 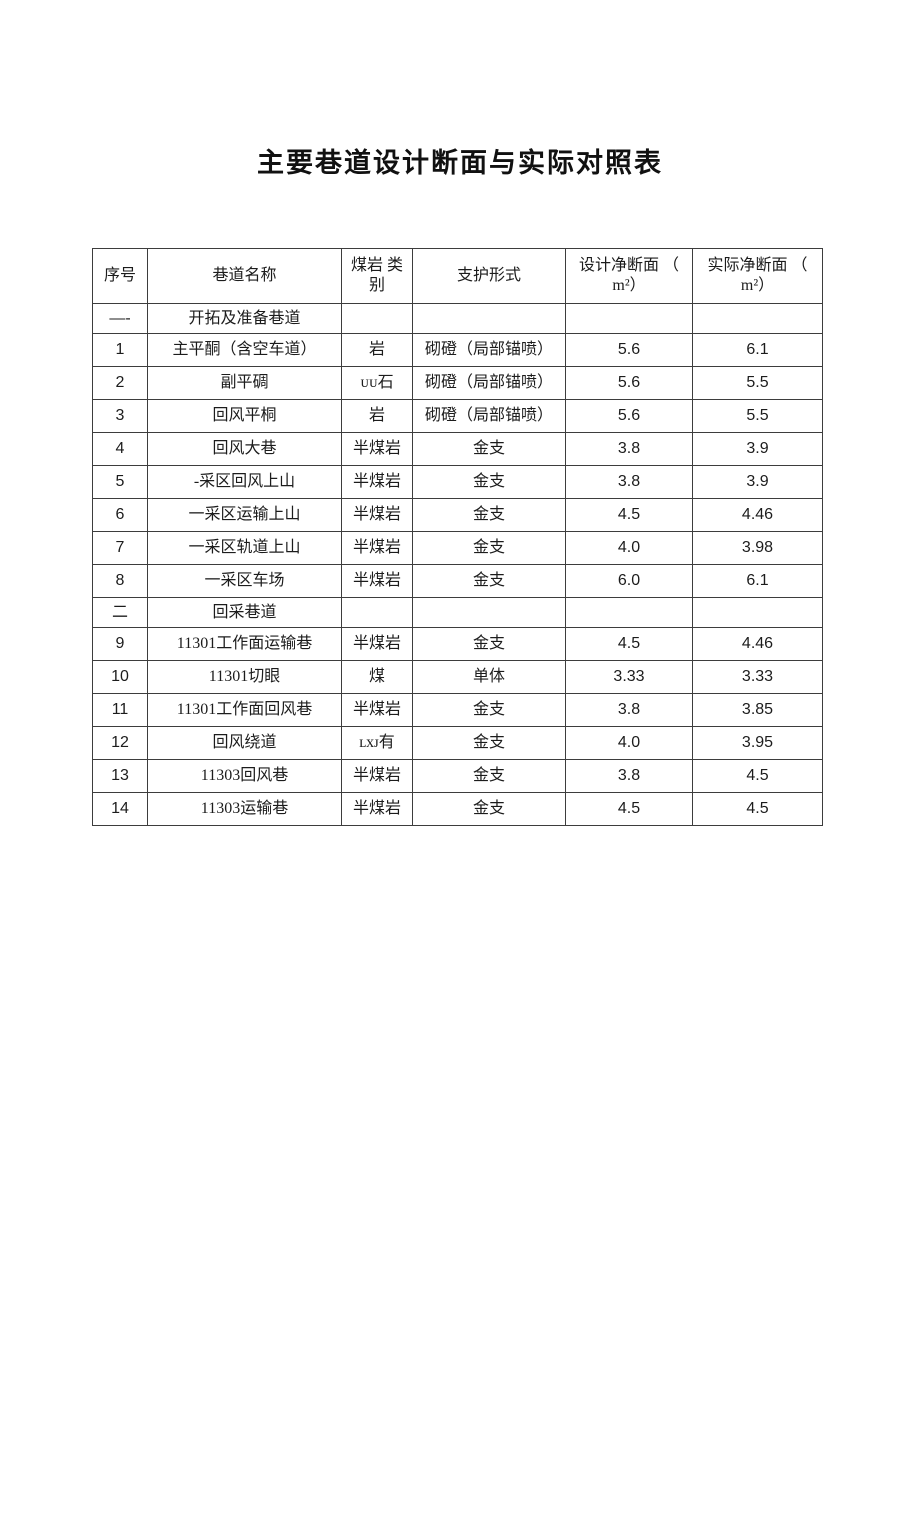 What do you see at coordinates (120, 710) in the screenshot?
I see `cell-no: 11` at bounding box center [120, 710].